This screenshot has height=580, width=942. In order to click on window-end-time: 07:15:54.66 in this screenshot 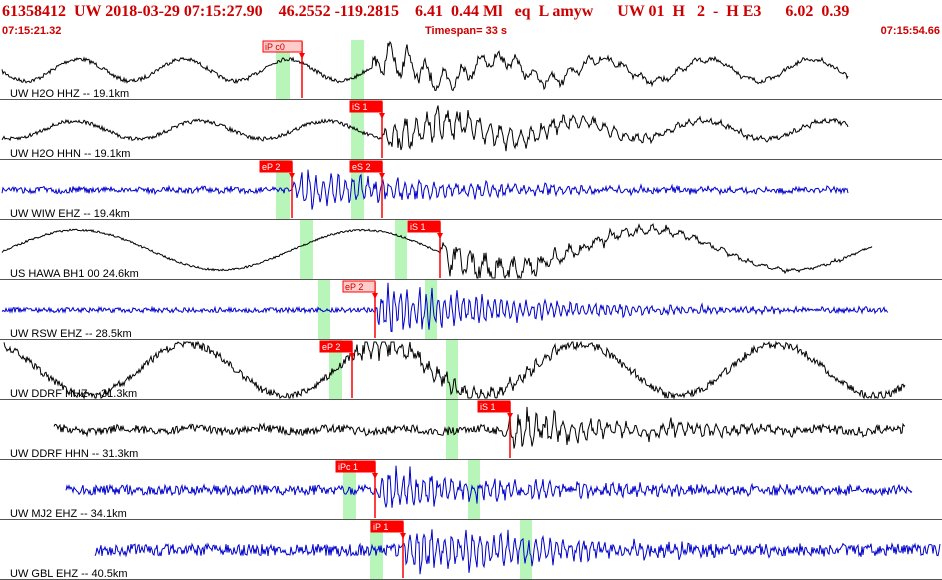, I will do `click(910, 31)`.